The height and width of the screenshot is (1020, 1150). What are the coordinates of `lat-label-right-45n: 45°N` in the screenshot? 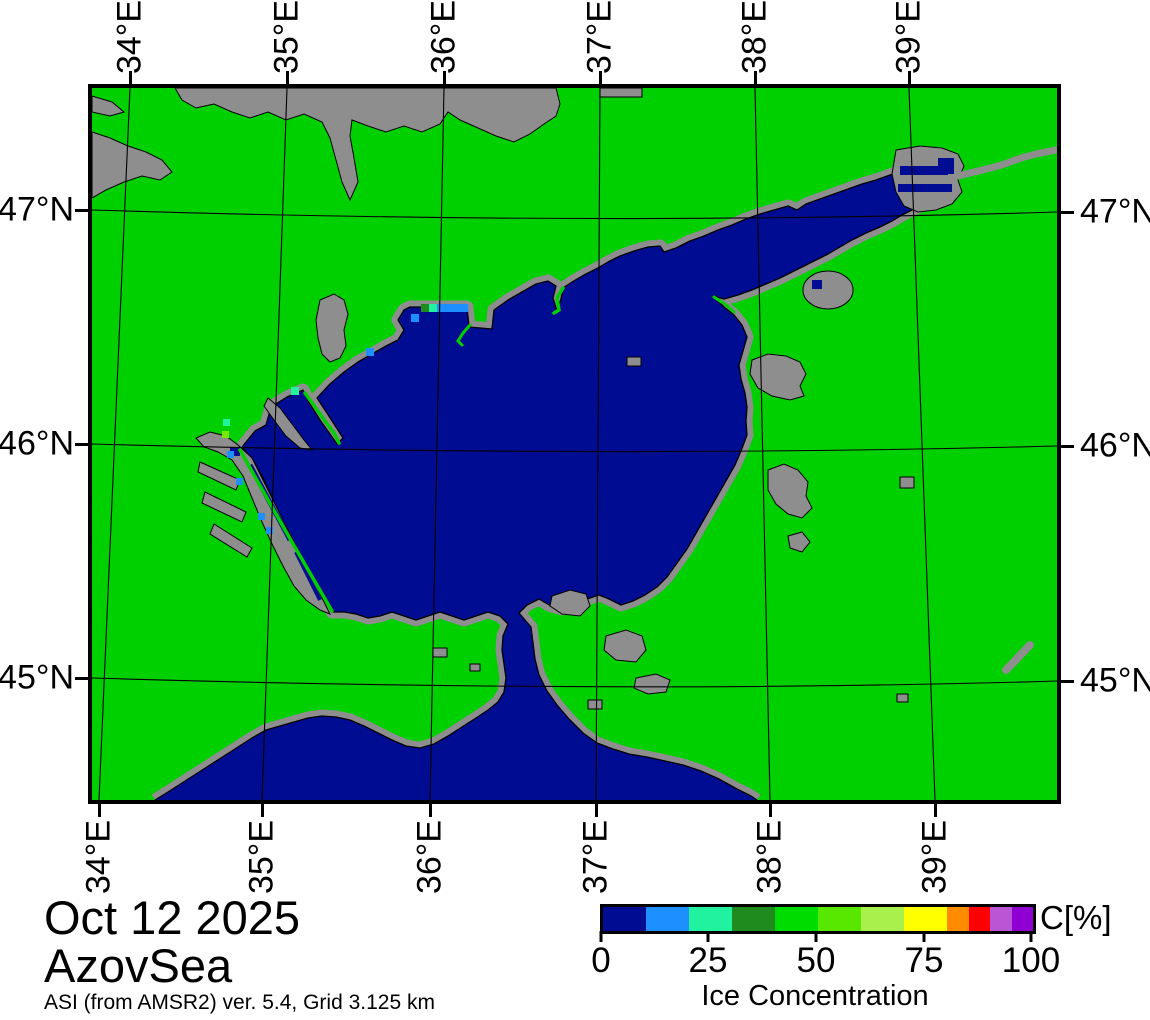 It's located at (1115, 680).